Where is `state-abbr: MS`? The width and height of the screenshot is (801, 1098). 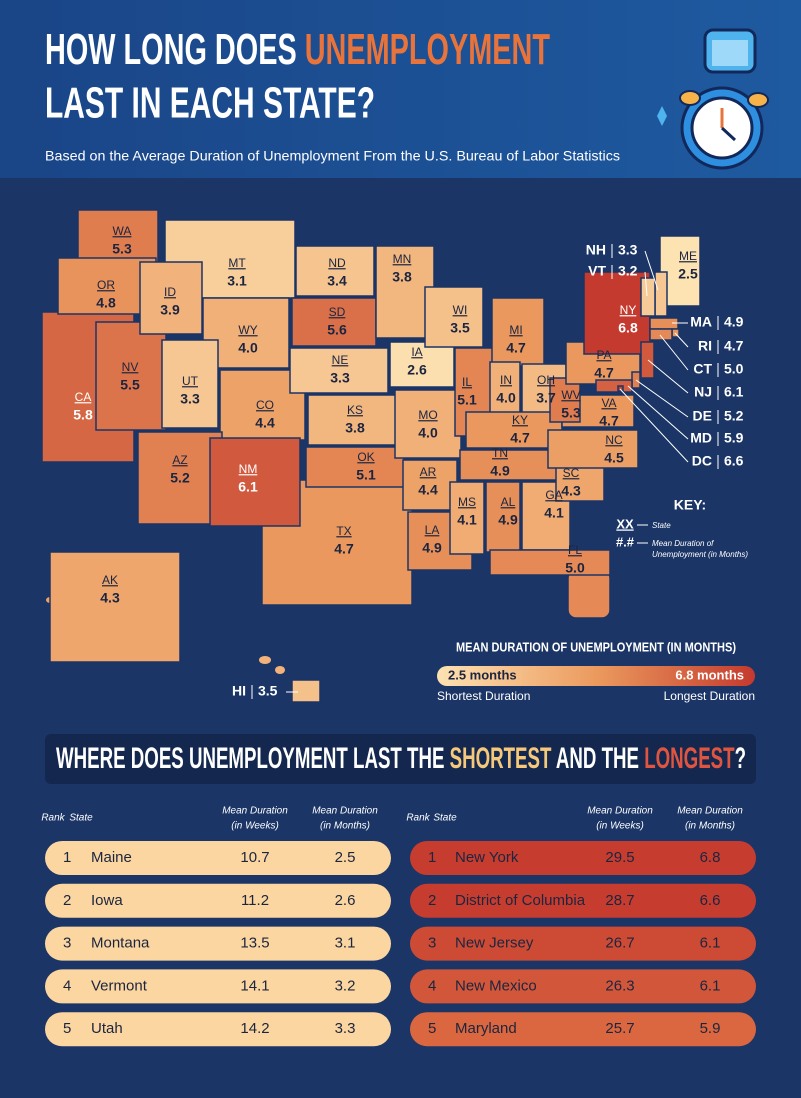 state-abbr: MS is located at coordinates (467, 502).